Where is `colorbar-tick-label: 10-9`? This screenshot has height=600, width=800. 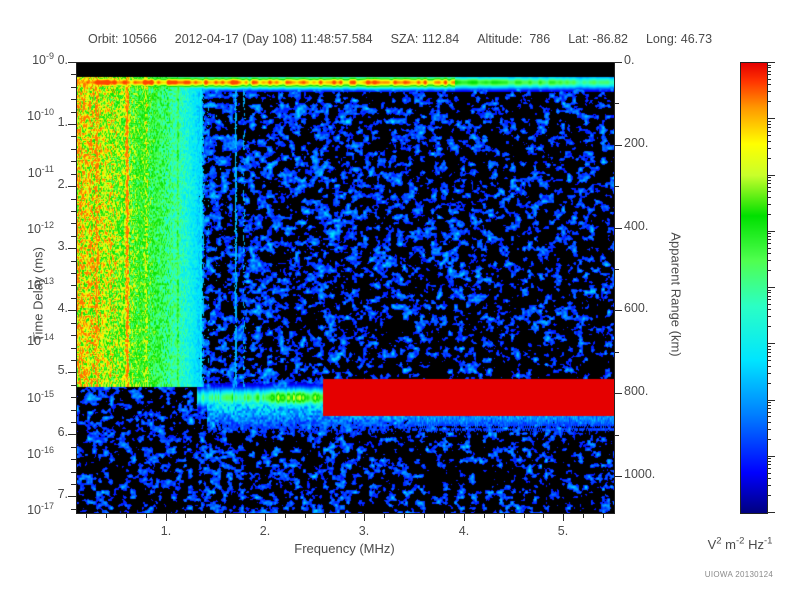 colorbar-tick-label: 10-9 is located at coordinates (46, 58).